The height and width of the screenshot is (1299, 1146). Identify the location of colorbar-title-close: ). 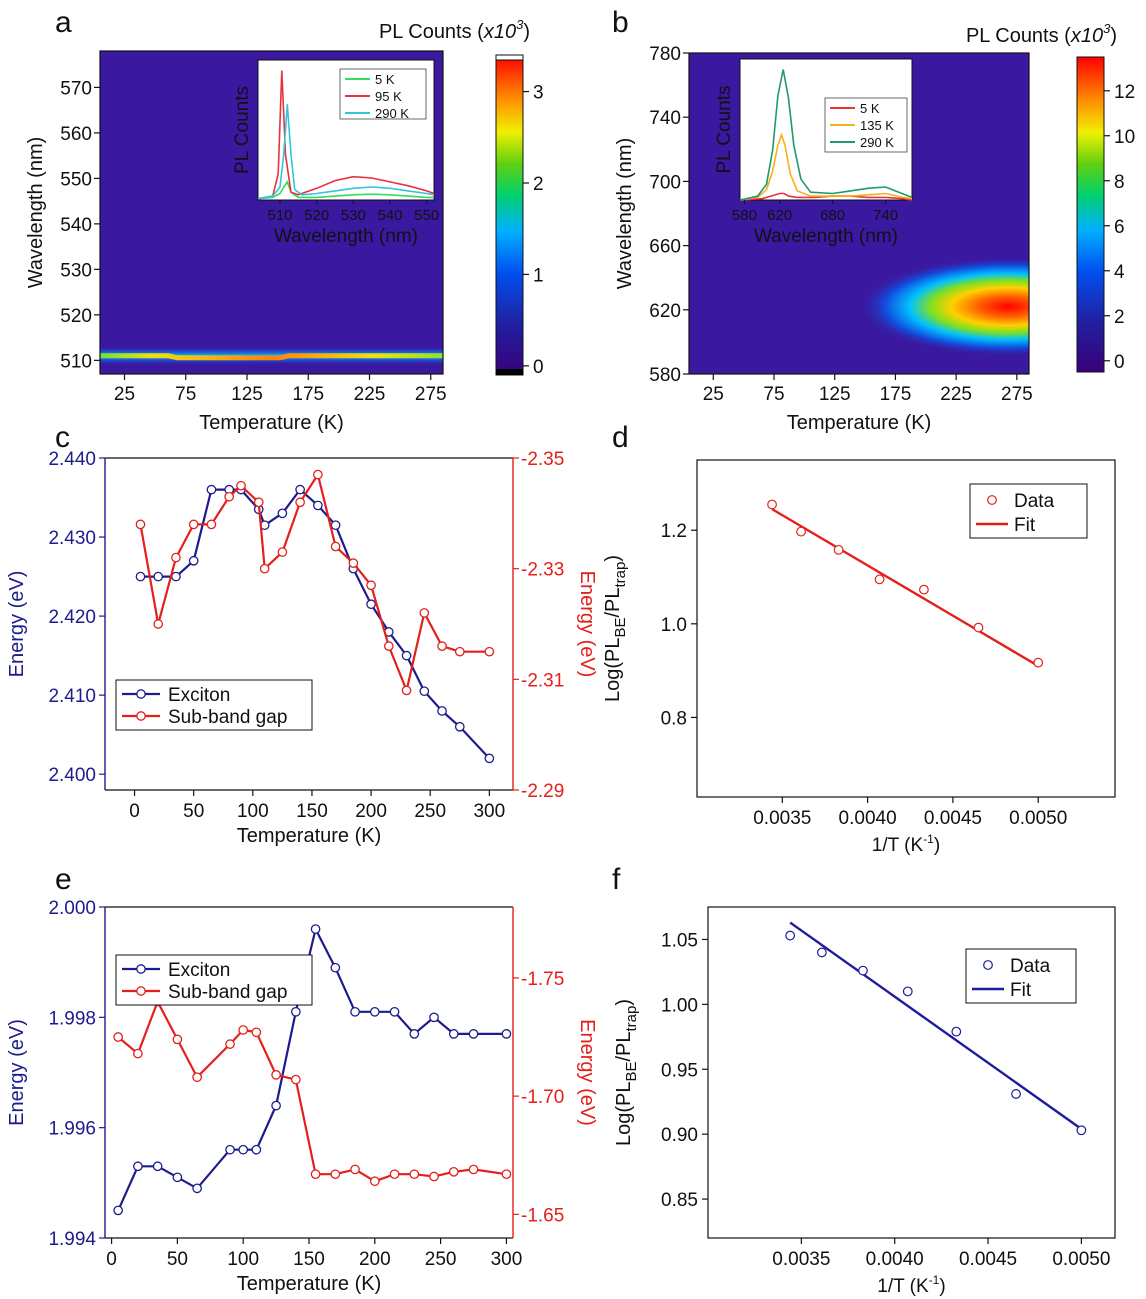
(1113, 36).